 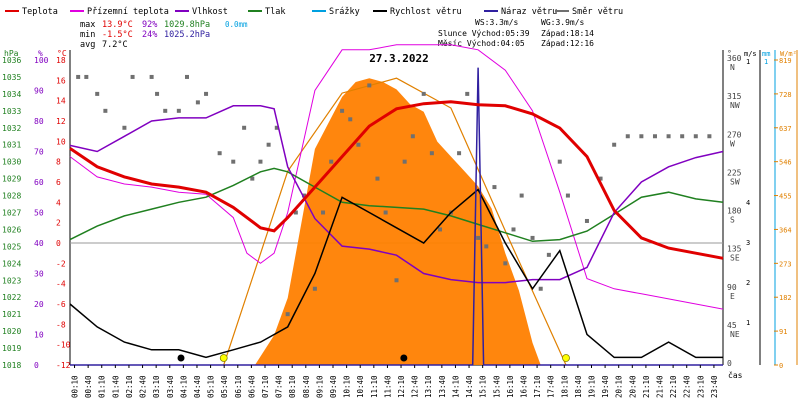 I want to click on tick-pressure: 1033, so click(x=11, y=111).